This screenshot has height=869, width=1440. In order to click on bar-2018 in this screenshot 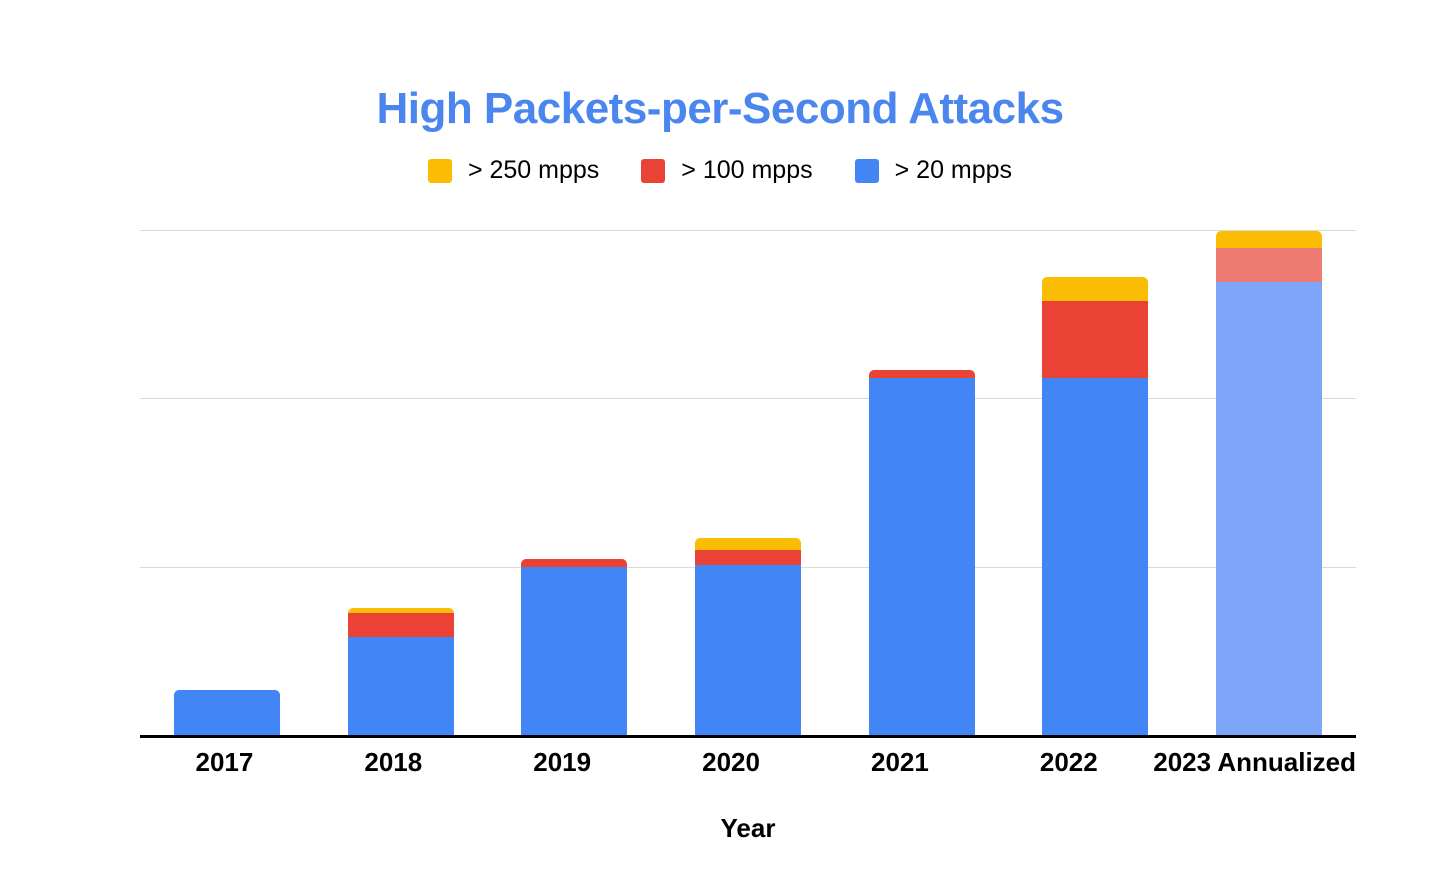, I will do `click(400, 671)`.